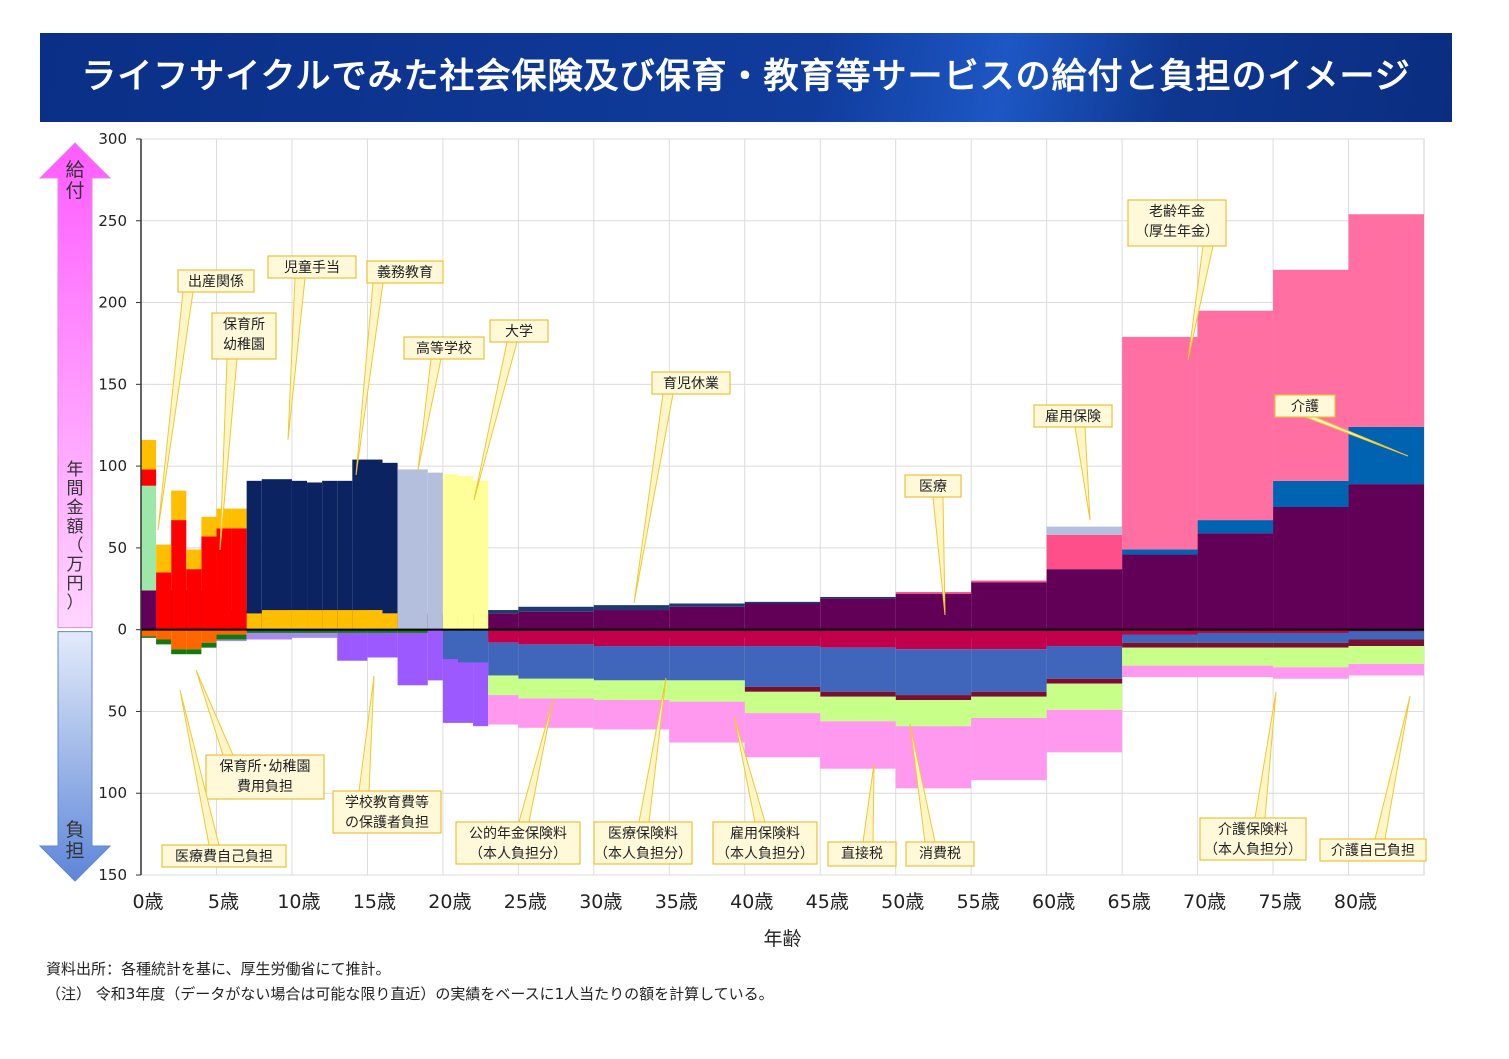 This screenshot has height=1059, width=1509. I want to click on source-note: 資料出所：各種統計を基に、厚生労働省にて推計。, so click(218, 969).